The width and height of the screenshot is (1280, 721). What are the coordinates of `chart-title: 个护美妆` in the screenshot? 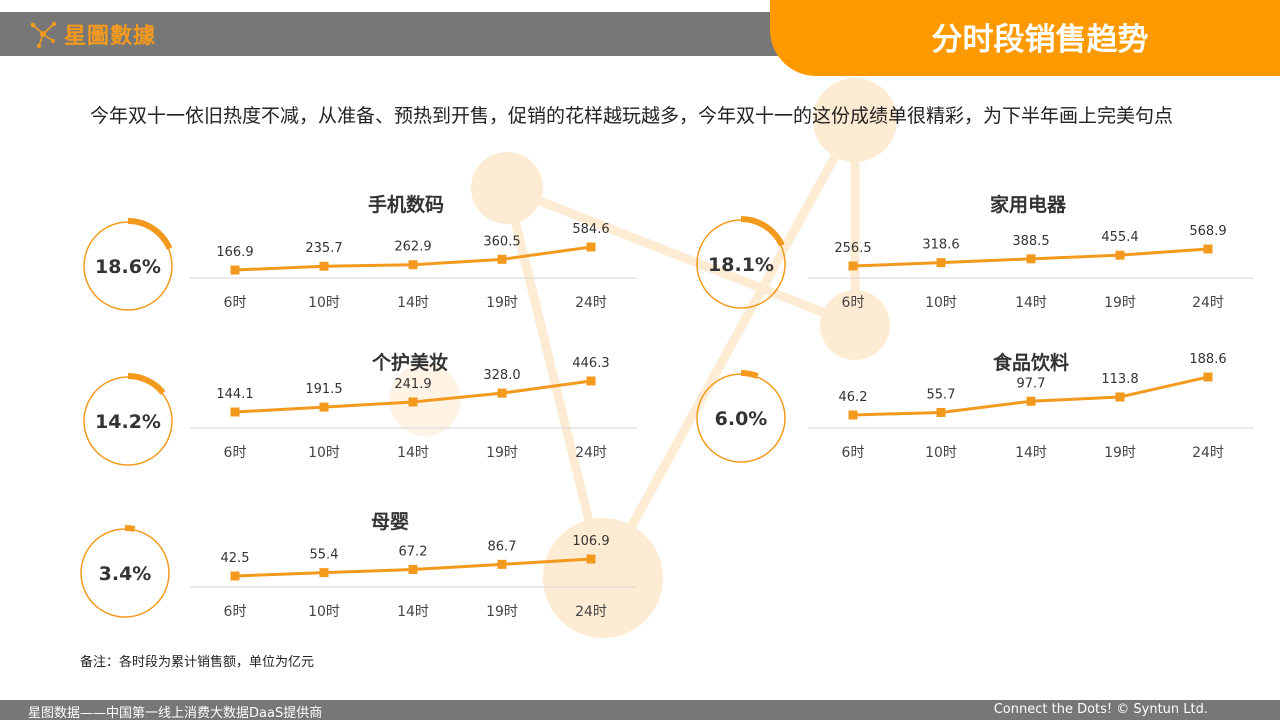 It's located at (409, 362).